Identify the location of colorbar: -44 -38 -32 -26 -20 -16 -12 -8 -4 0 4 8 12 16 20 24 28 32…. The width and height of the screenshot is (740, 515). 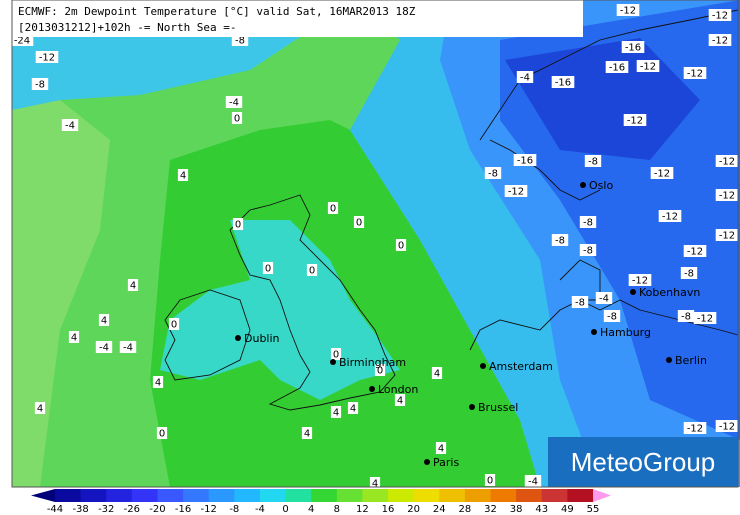
(321, 502).